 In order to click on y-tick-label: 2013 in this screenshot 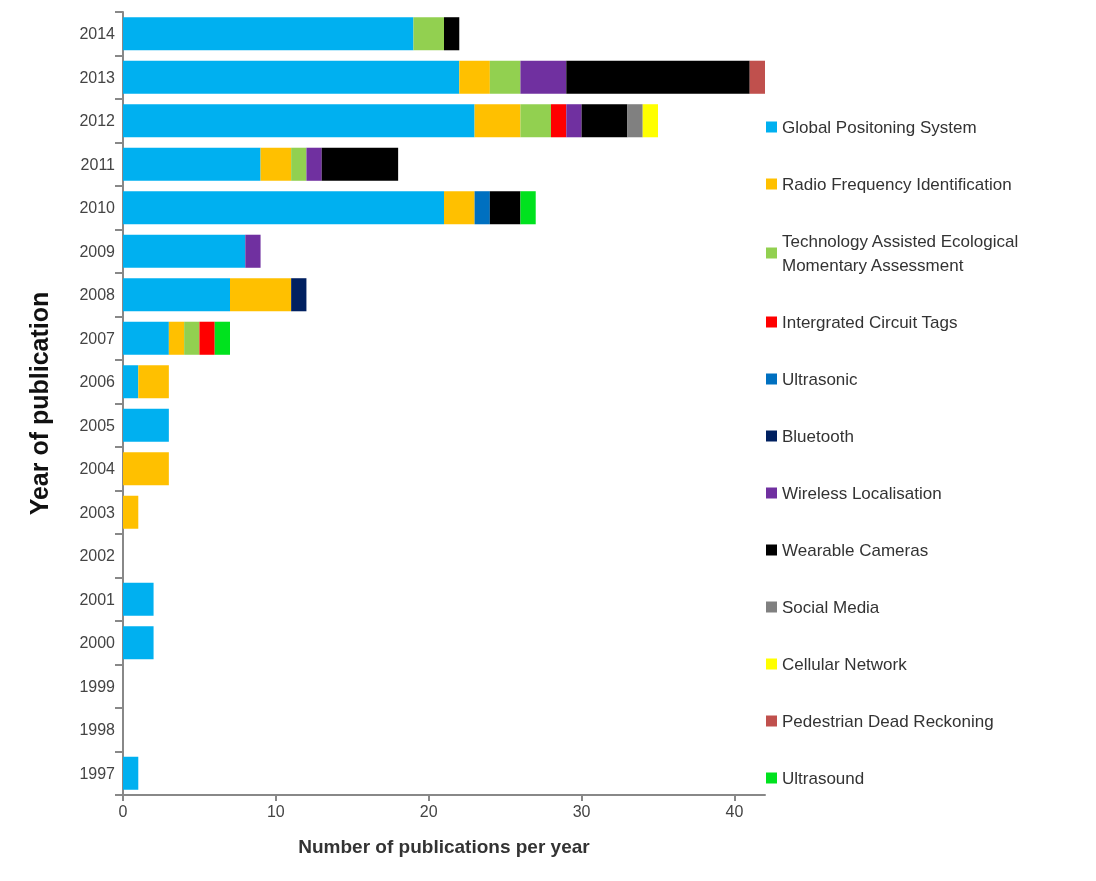, I will do `click(97, 77)`.